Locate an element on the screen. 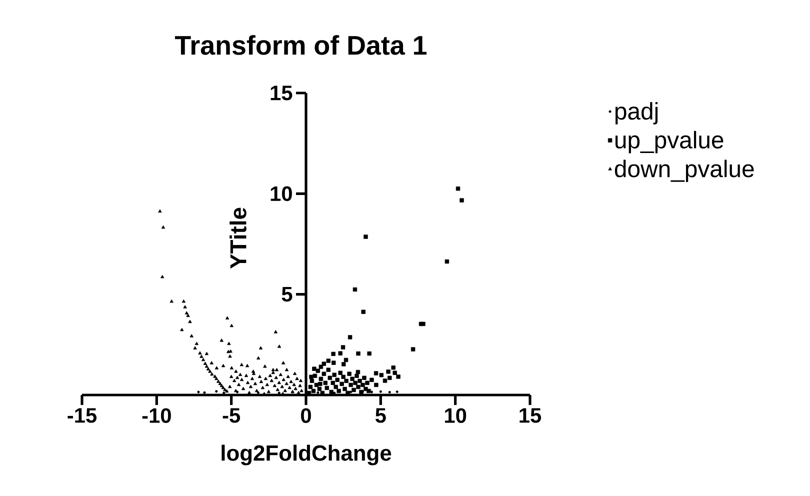 The height and width of the screenshot is (496, 810). chart-title: Transform of Data 1 is located at coordinates (300, 45).